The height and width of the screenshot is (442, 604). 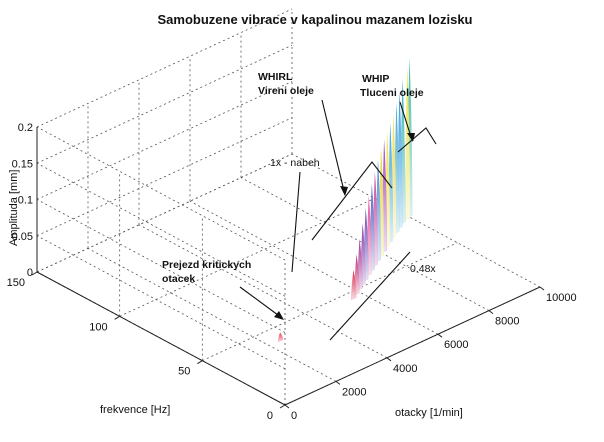 I want to click on annot-ratio: 0.48x, so click(x=423, y=269).